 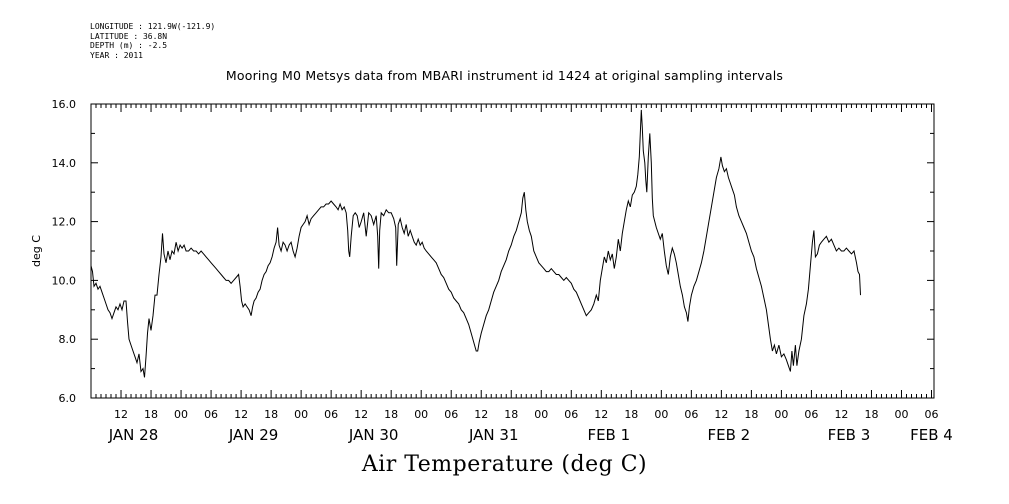 I want to click on x-date-label: FEB 3, so click(x=849, y=435).